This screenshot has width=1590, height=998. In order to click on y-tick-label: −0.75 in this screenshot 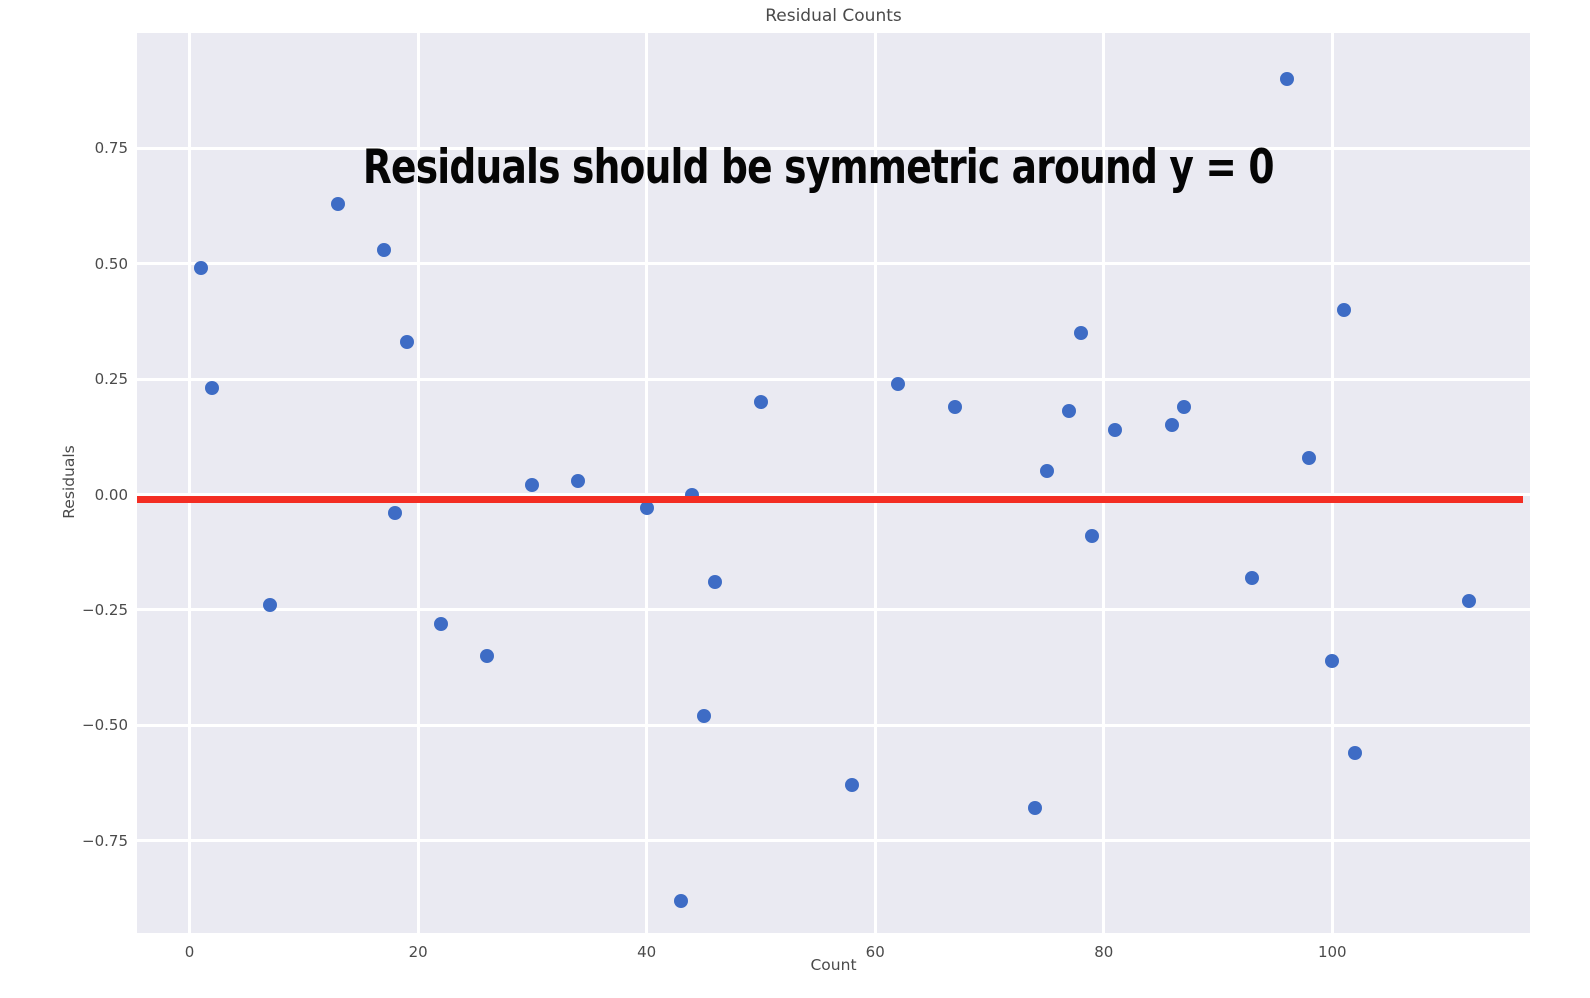, I will do `click(105, 840)`.